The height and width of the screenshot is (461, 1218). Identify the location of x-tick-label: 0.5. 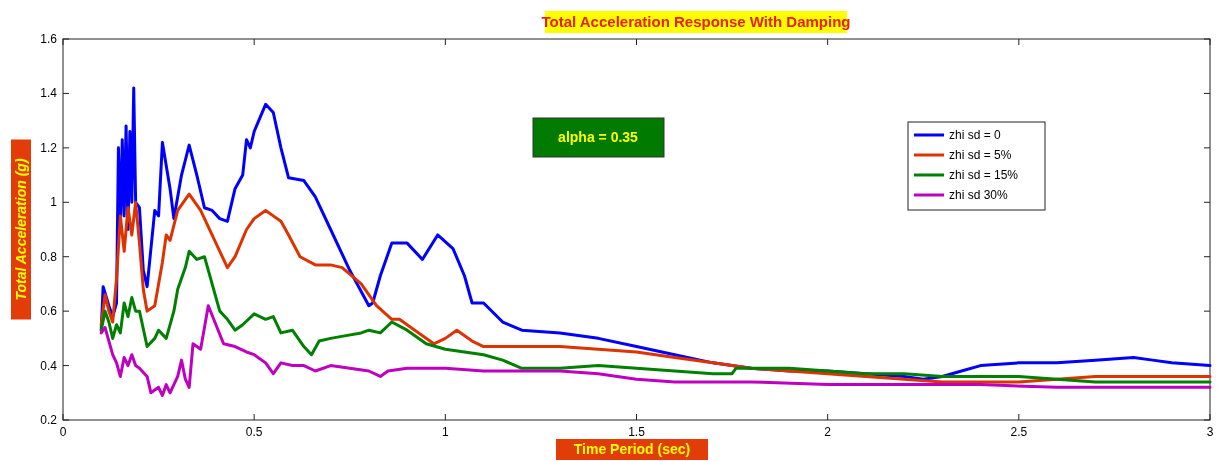
(254, 432).